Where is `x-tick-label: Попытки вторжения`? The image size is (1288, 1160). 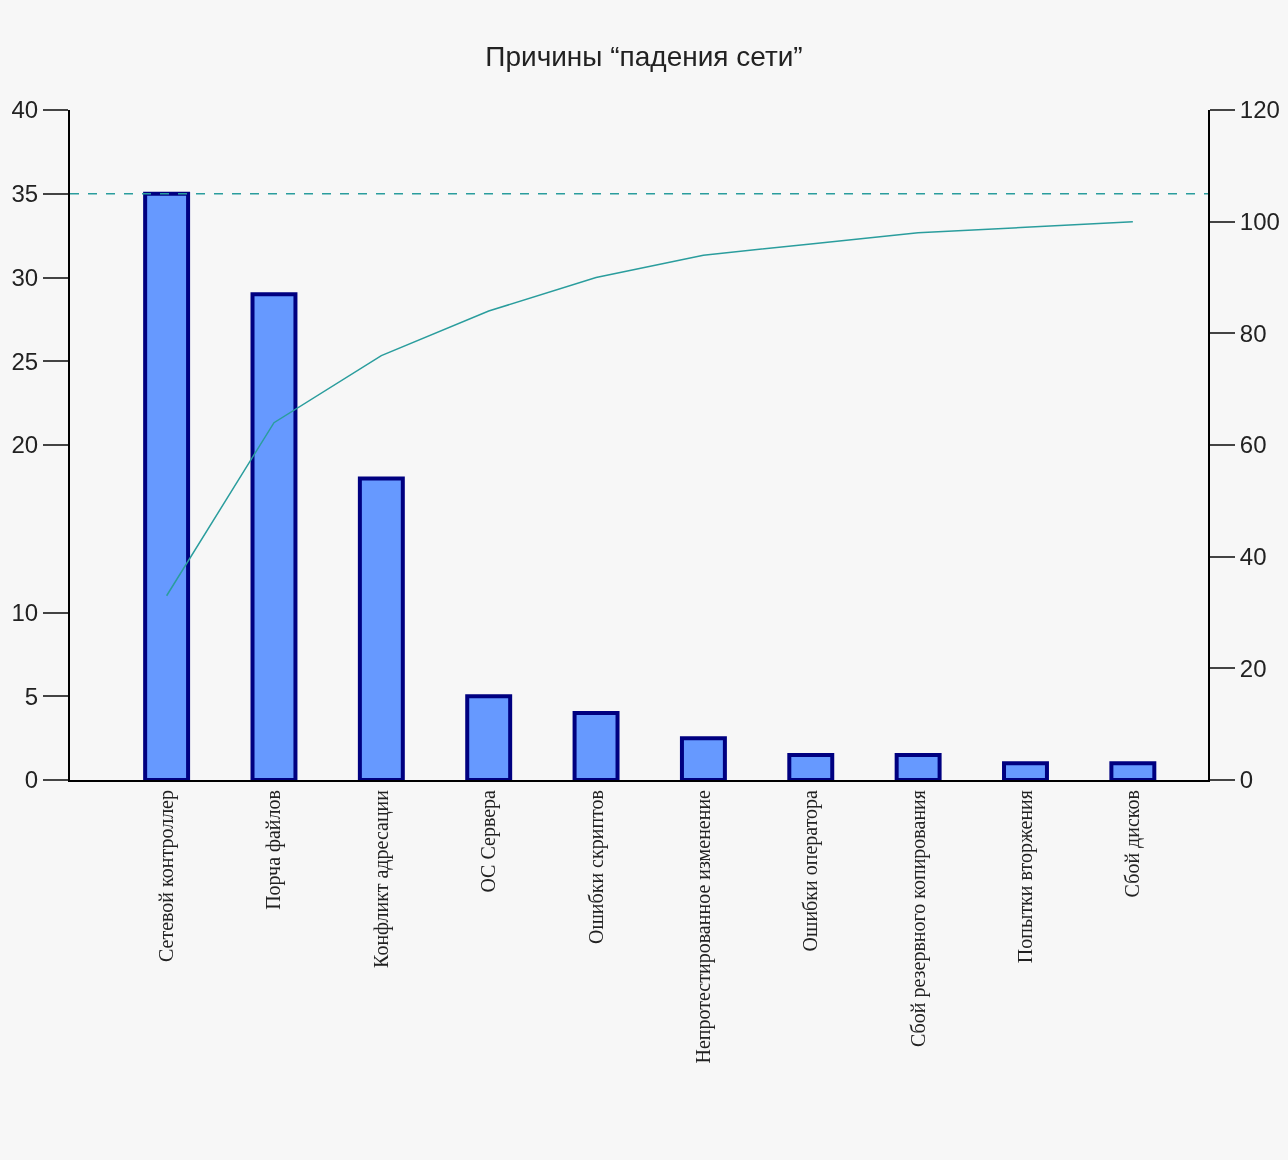
x-tick-label: Попытки вторжения is located at coordinates (1025, 877).